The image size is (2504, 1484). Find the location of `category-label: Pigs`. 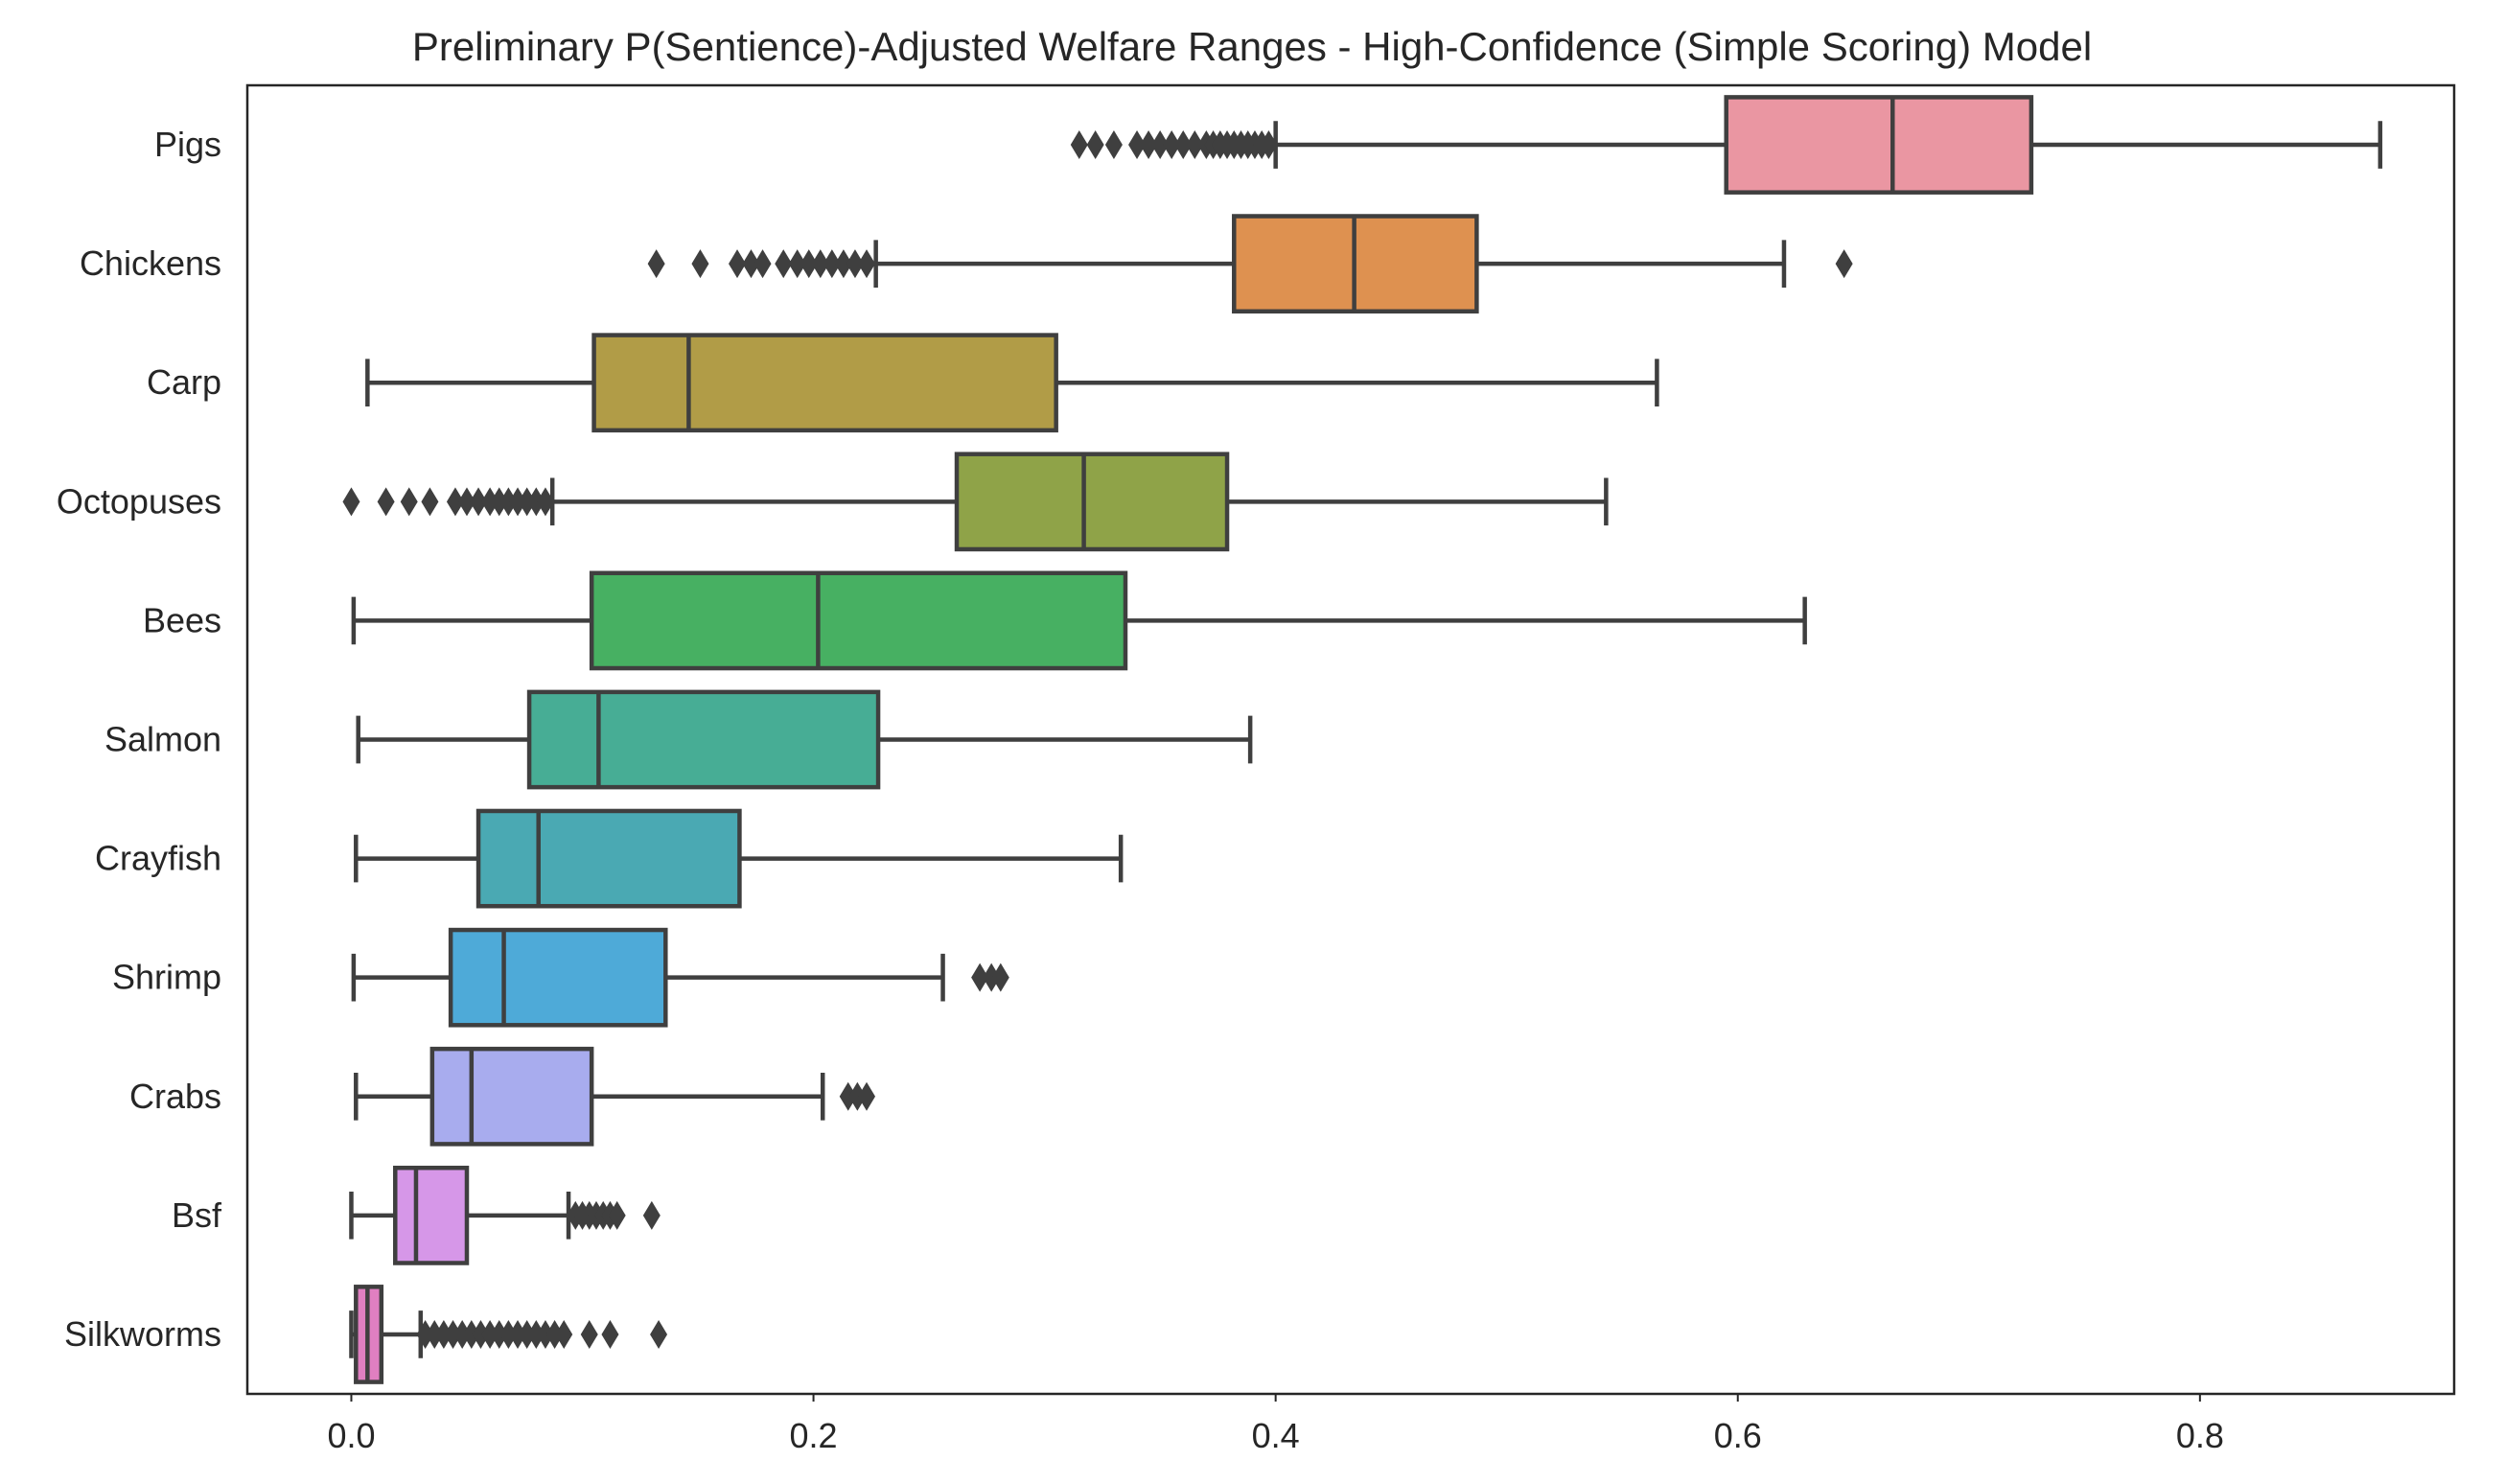

category-label: Pigs is located at coordinates (187, 144).